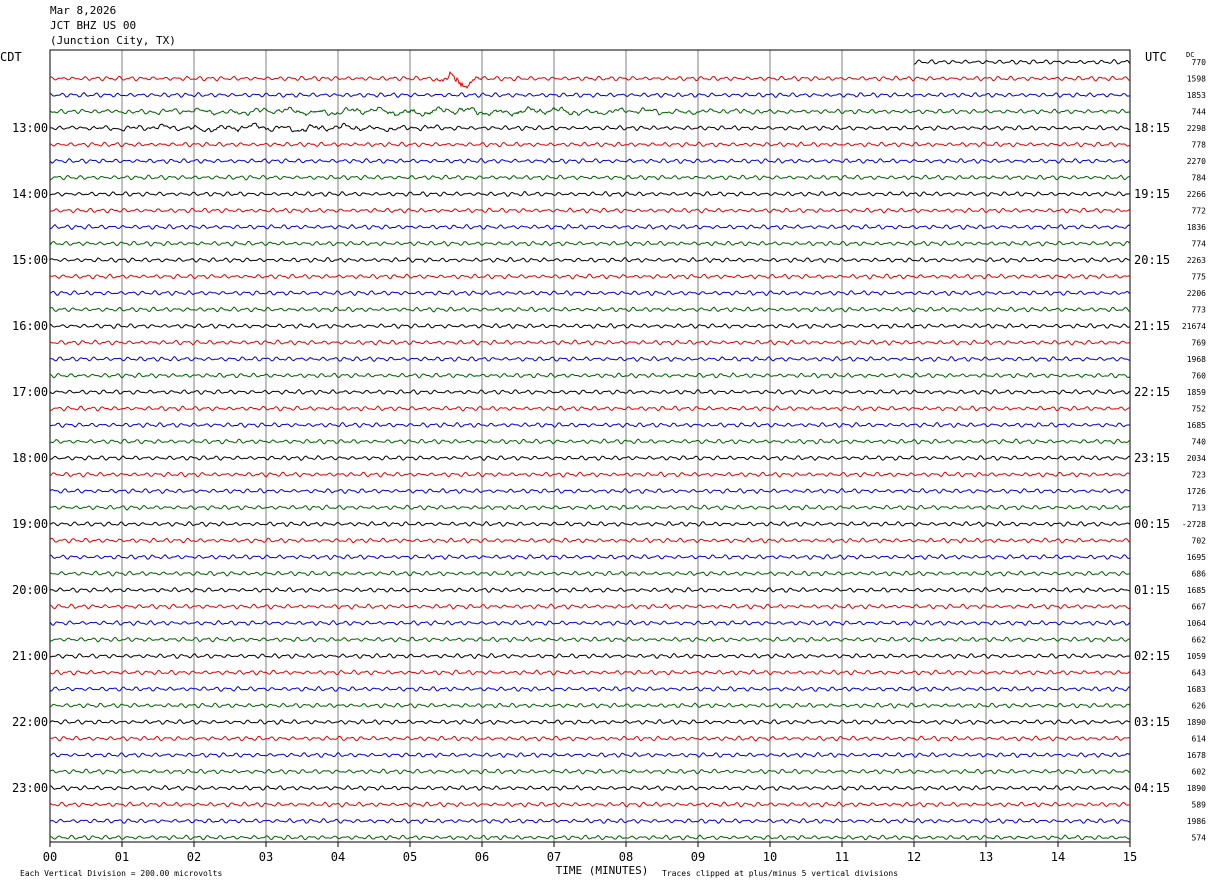  What do you see at coordinates (1152, 656) in the screenshot?
I see `utc-time-label: 02:15` at bounding box center [1152, 656].